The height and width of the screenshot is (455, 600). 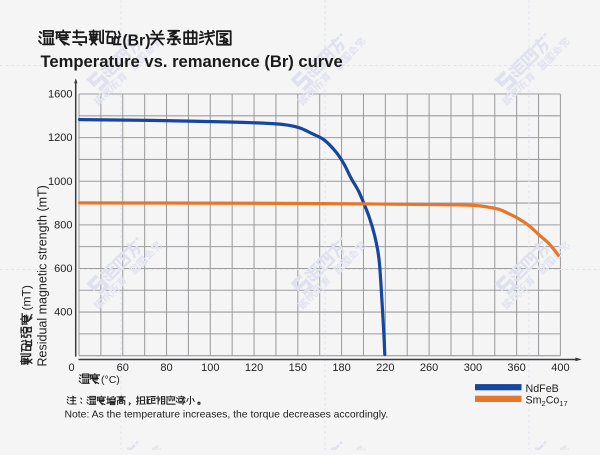 What do you see at coordinates (516, 368) in the screenshot?
I see `svg-text: 360` at bounding box center [516, 368].